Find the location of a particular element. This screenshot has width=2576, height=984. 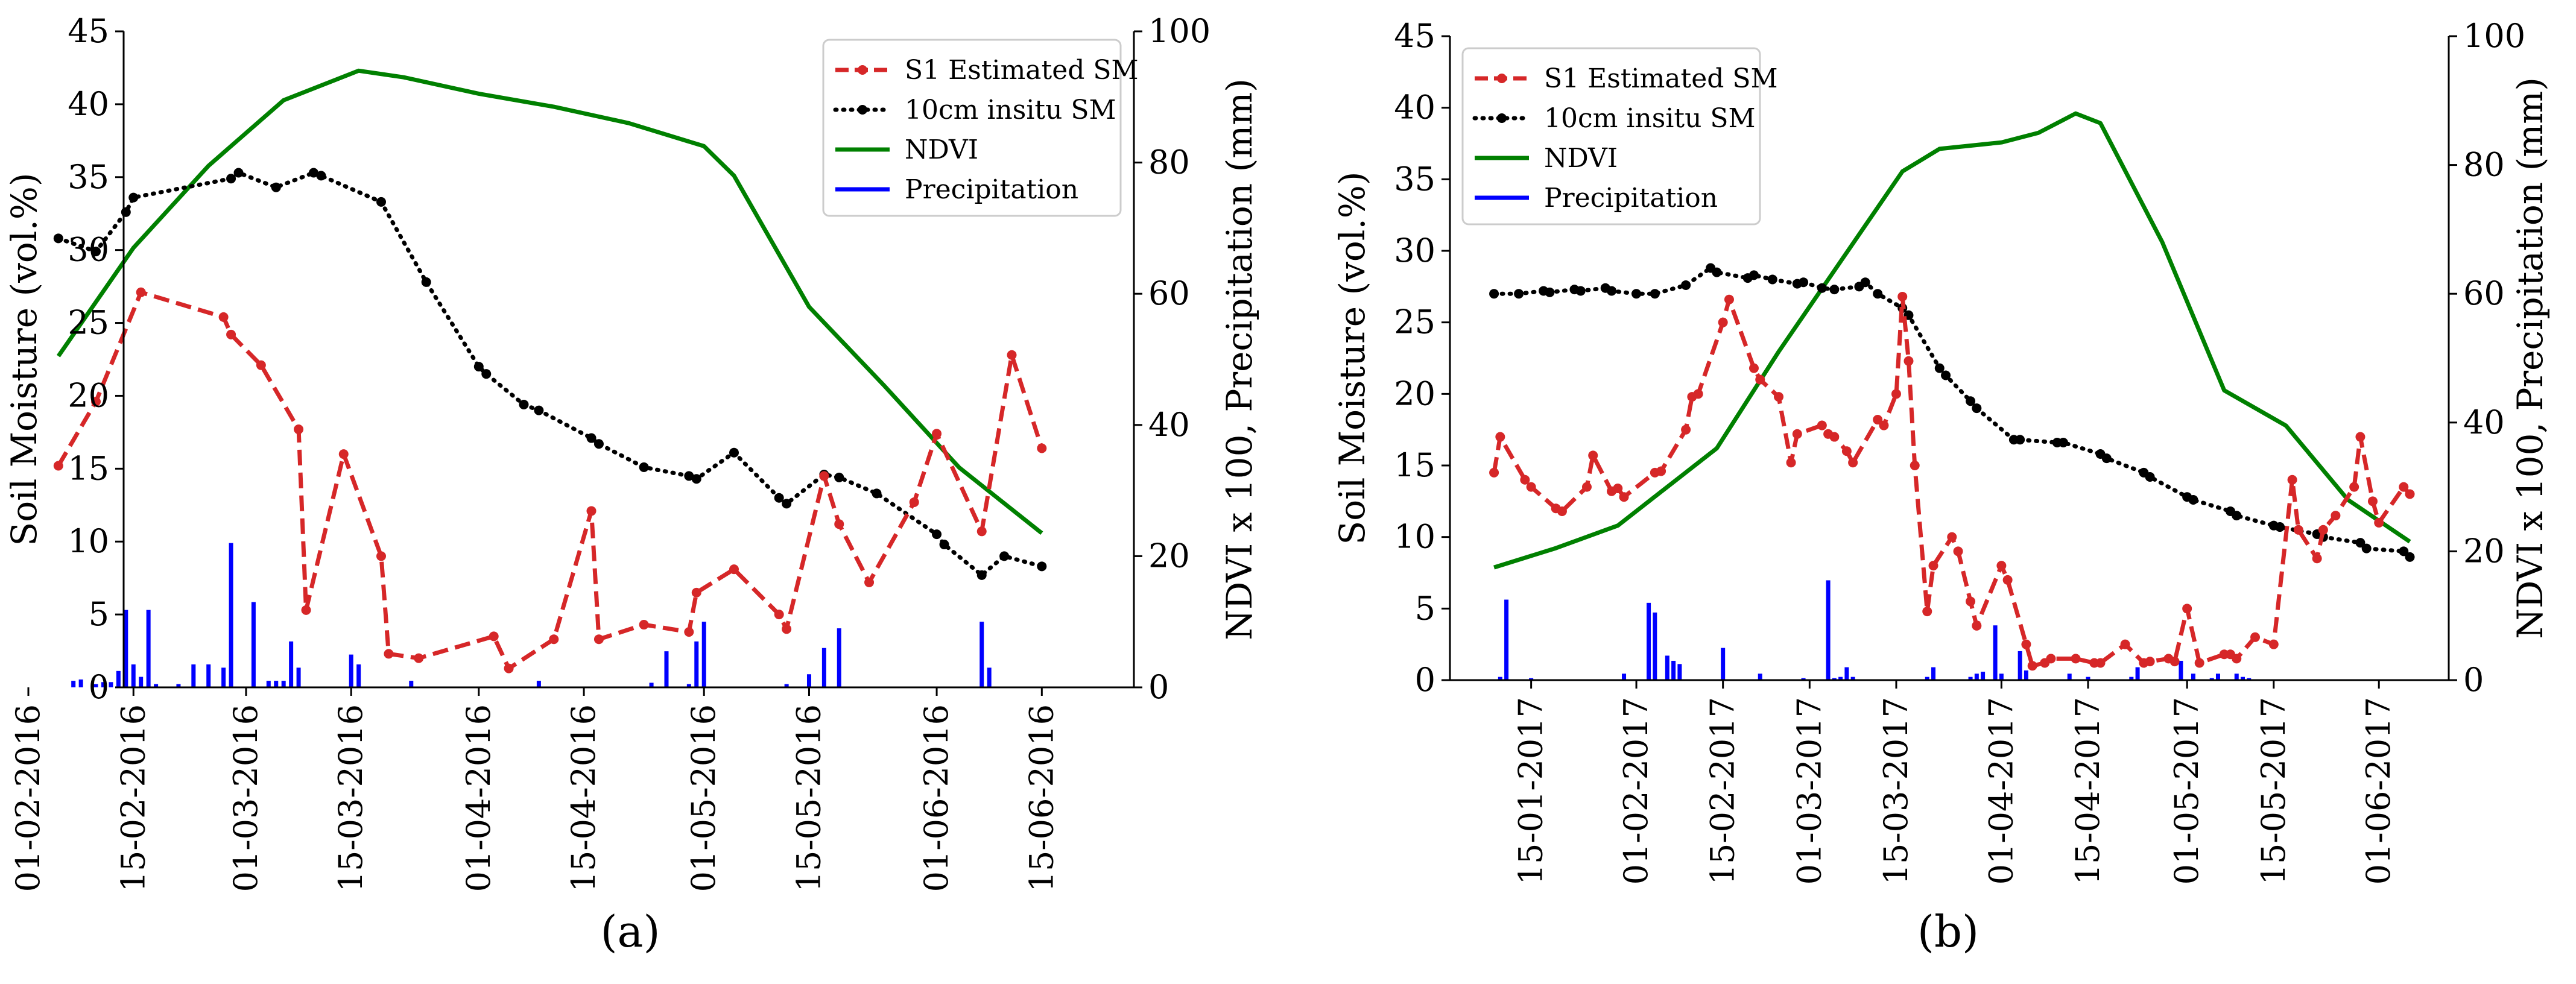

legend-marker-s1-b is located at coordinates (1502, 78).